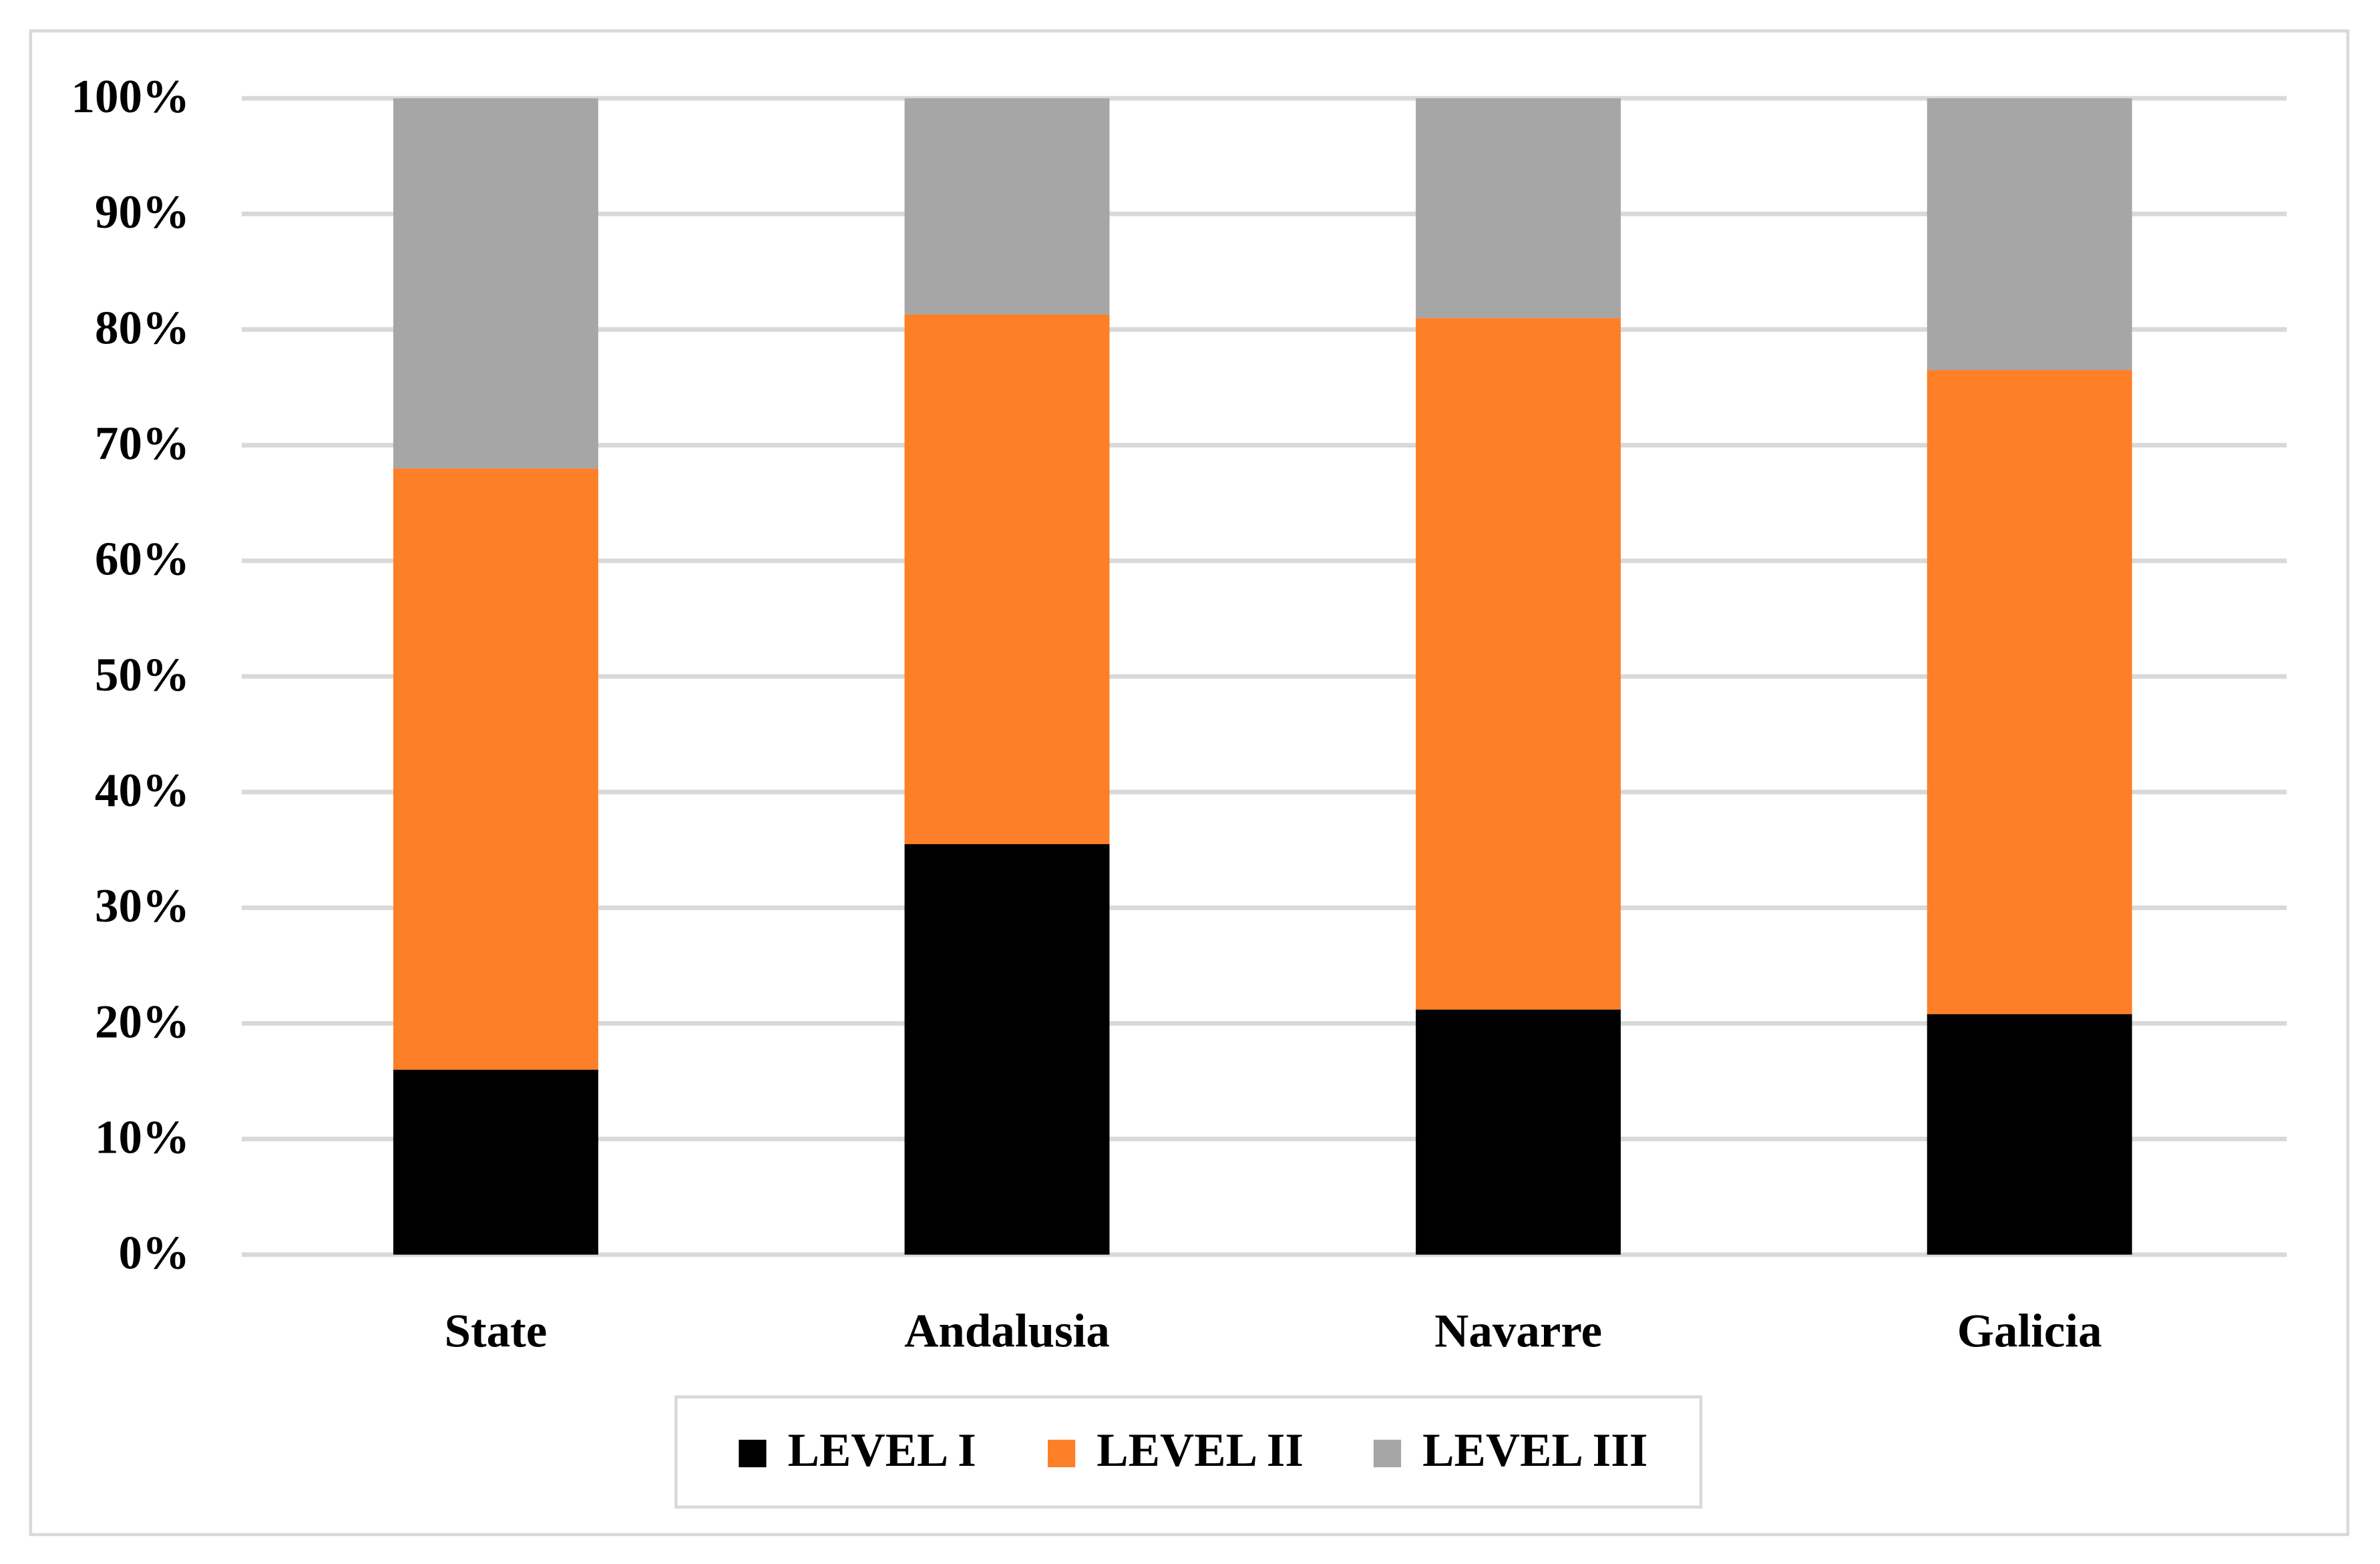  What do you see at coordinates (496, 1331) in the screenshot?
I see `x-tick-label: State` at bounding box center [496, 1331].